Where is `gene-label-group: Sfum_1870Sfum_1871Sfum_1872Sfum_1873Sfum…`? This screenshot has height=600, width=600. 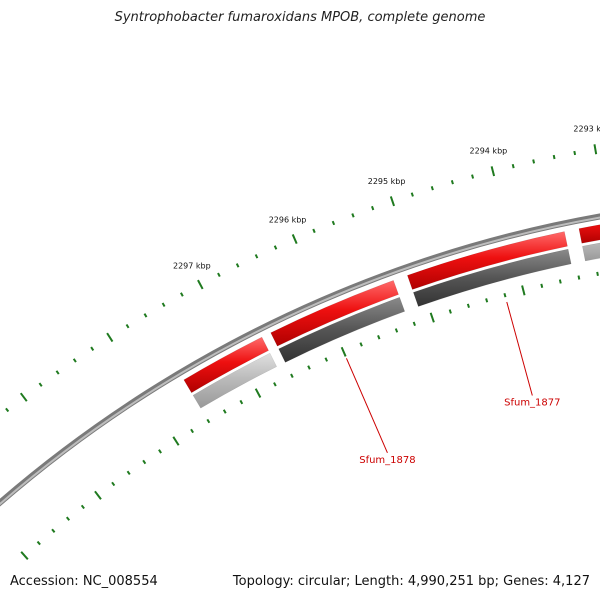
gene-label-group: Sfum_1870Sfum_1871Sfum_1872Sfum_1873Sfum… is located at coordinates (453, 383).